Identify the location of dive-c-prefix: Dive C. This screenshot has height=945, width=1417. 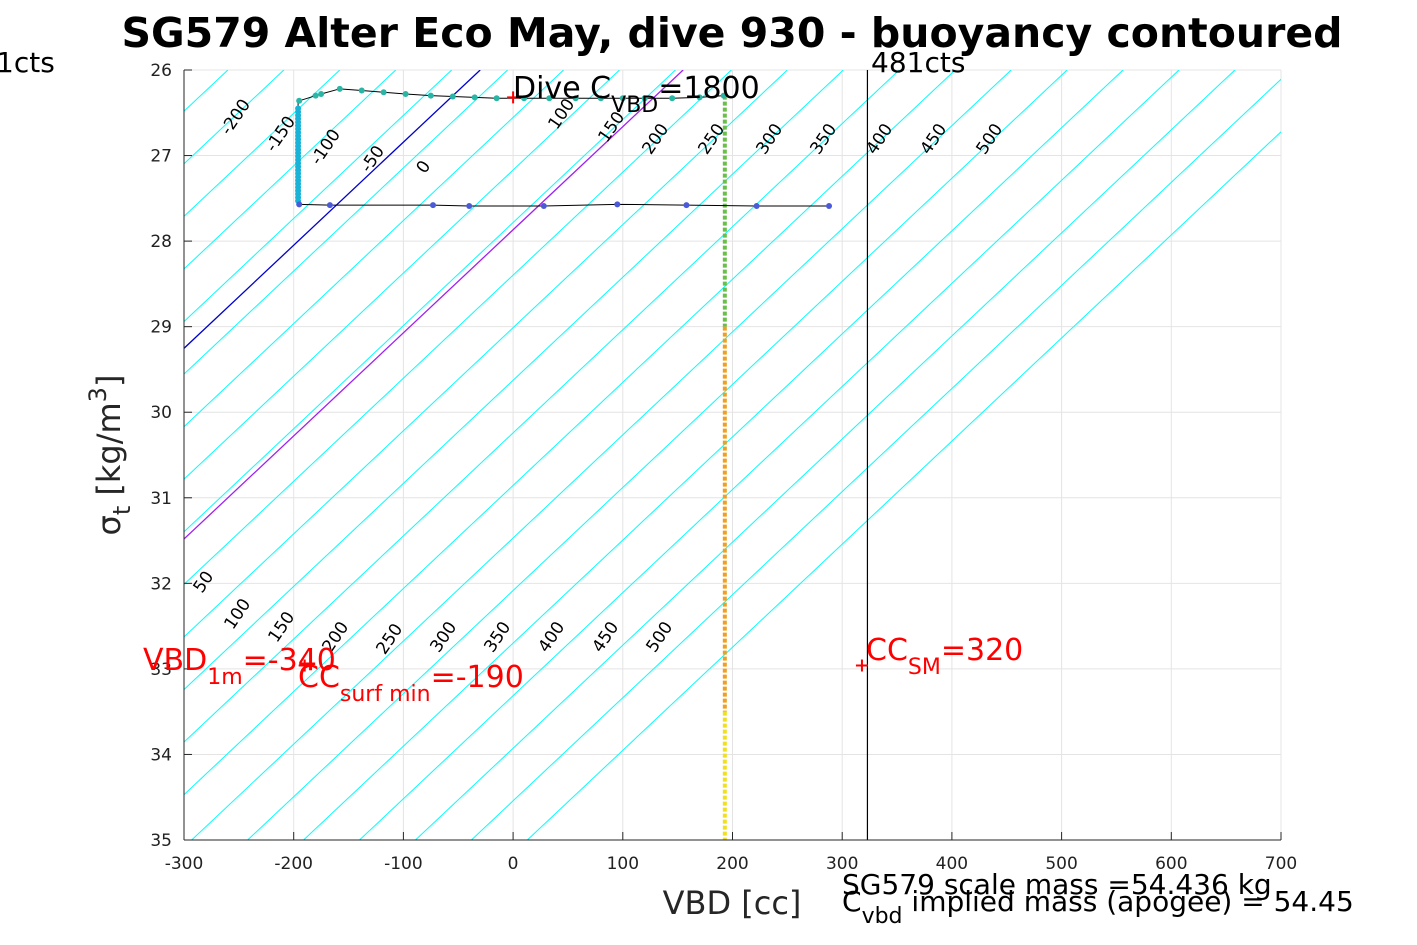
(562, 88).